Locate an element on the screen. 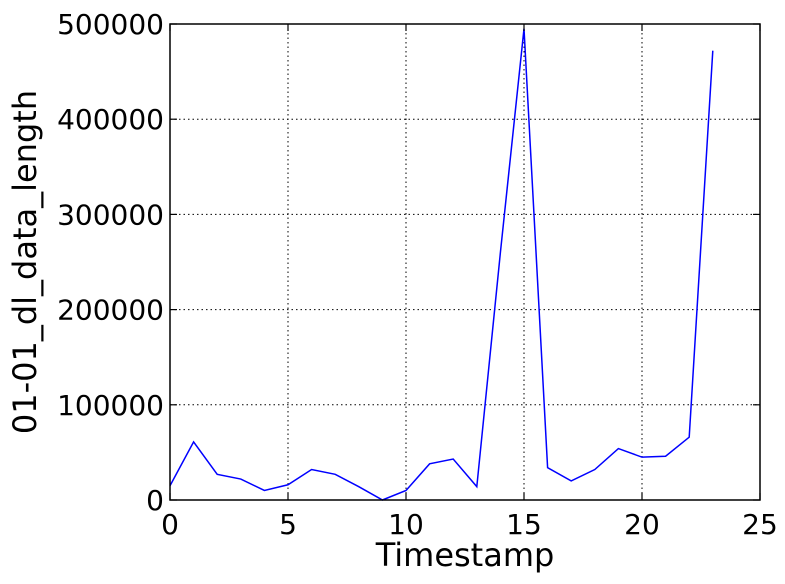 Image resolution: width=785 pixels, height=584 pixels. x-tick-label: 25 is located at coordinates (760, 524).